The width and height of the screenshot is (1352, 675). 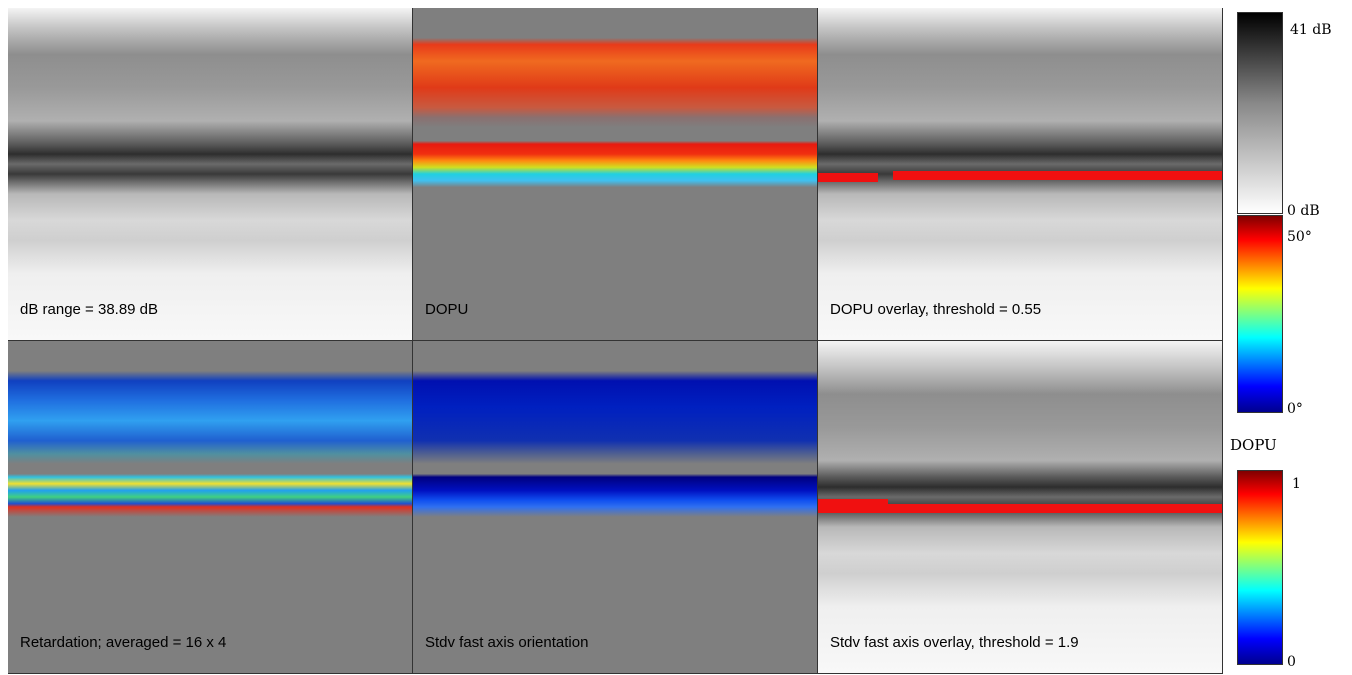 I want to click on colorbar-label: 50°, so click(x=1299, y=237).